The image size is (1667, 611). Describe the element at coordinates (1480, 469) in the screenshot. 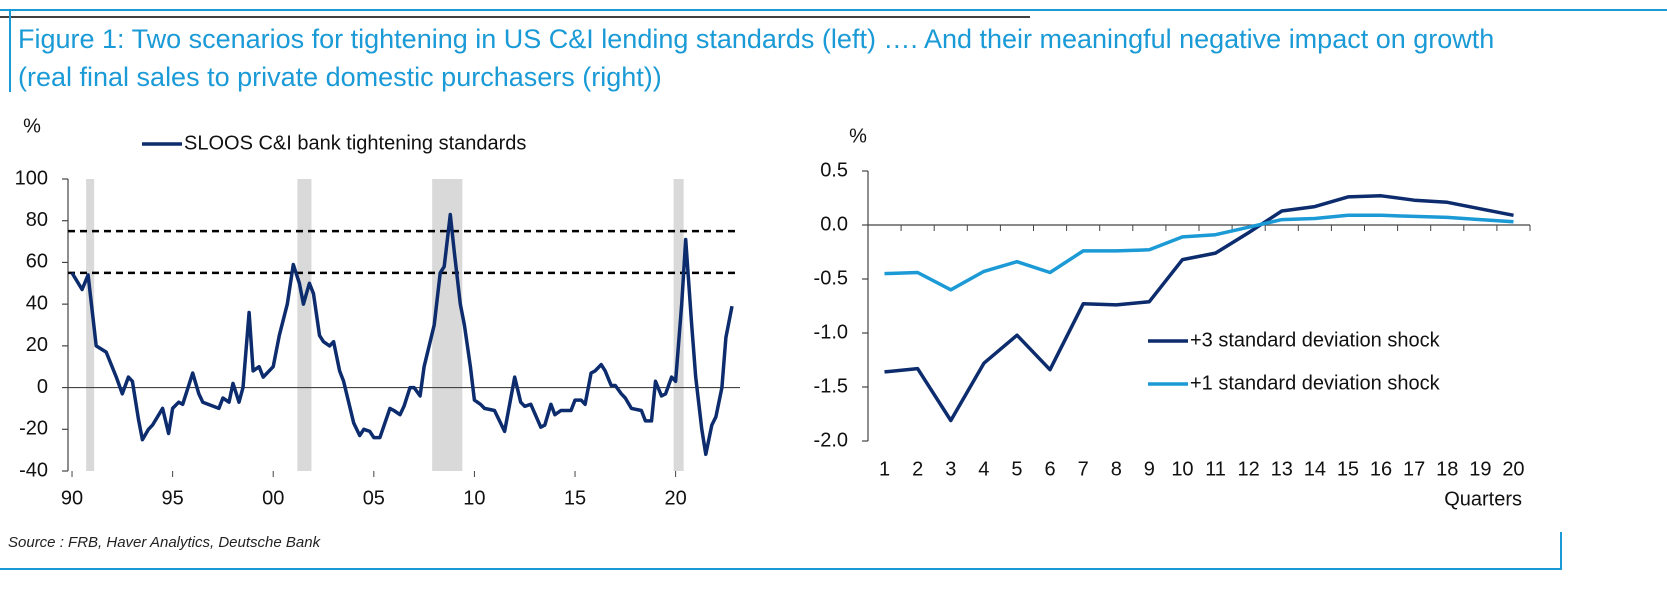

I see `x-tick-label: 19` at that location.